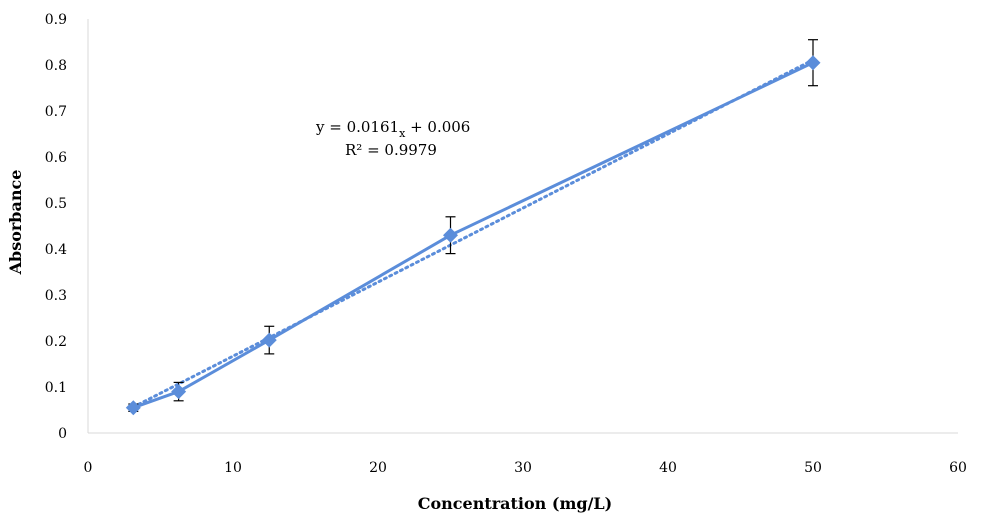 This screenshot has height=524, width=1000. I want to click on equation-subscript: x, so click(402, 133).